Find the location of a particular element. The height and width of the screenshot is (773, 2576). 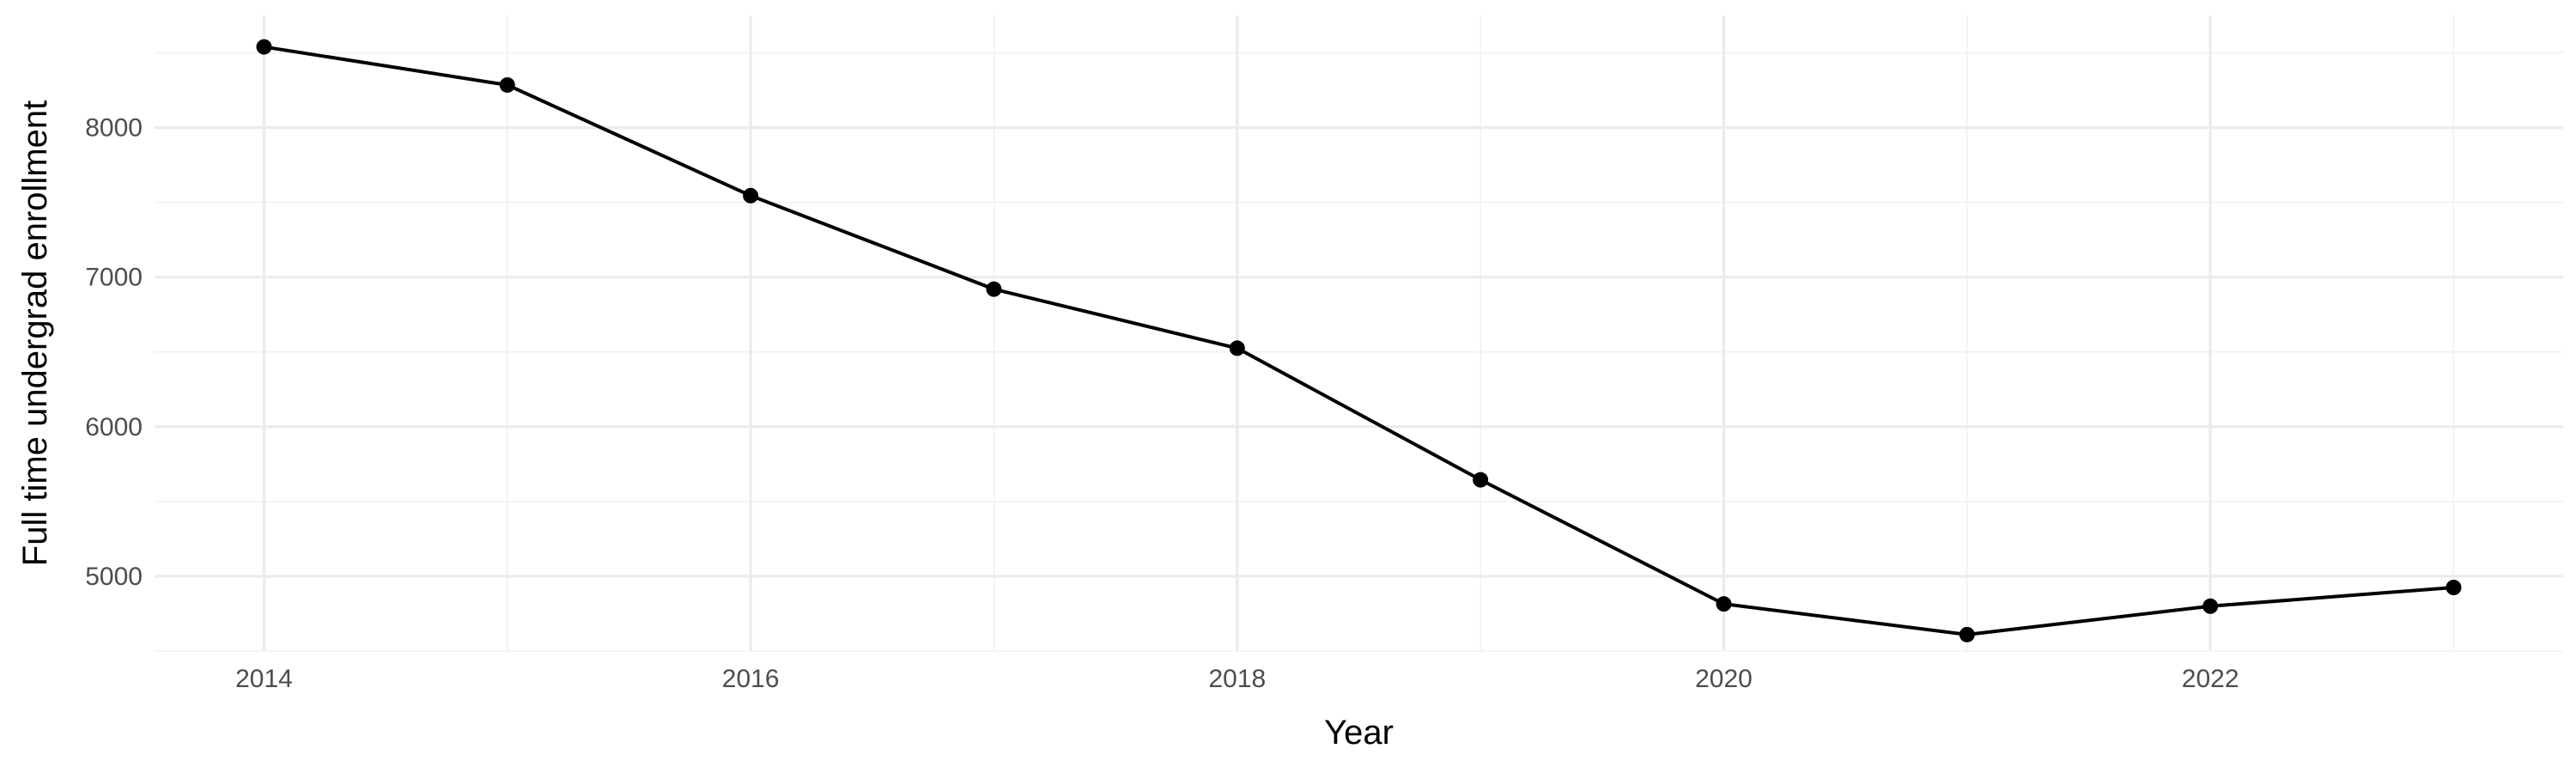

x-tick-label: 2014 is located at coordinates (264, 679).